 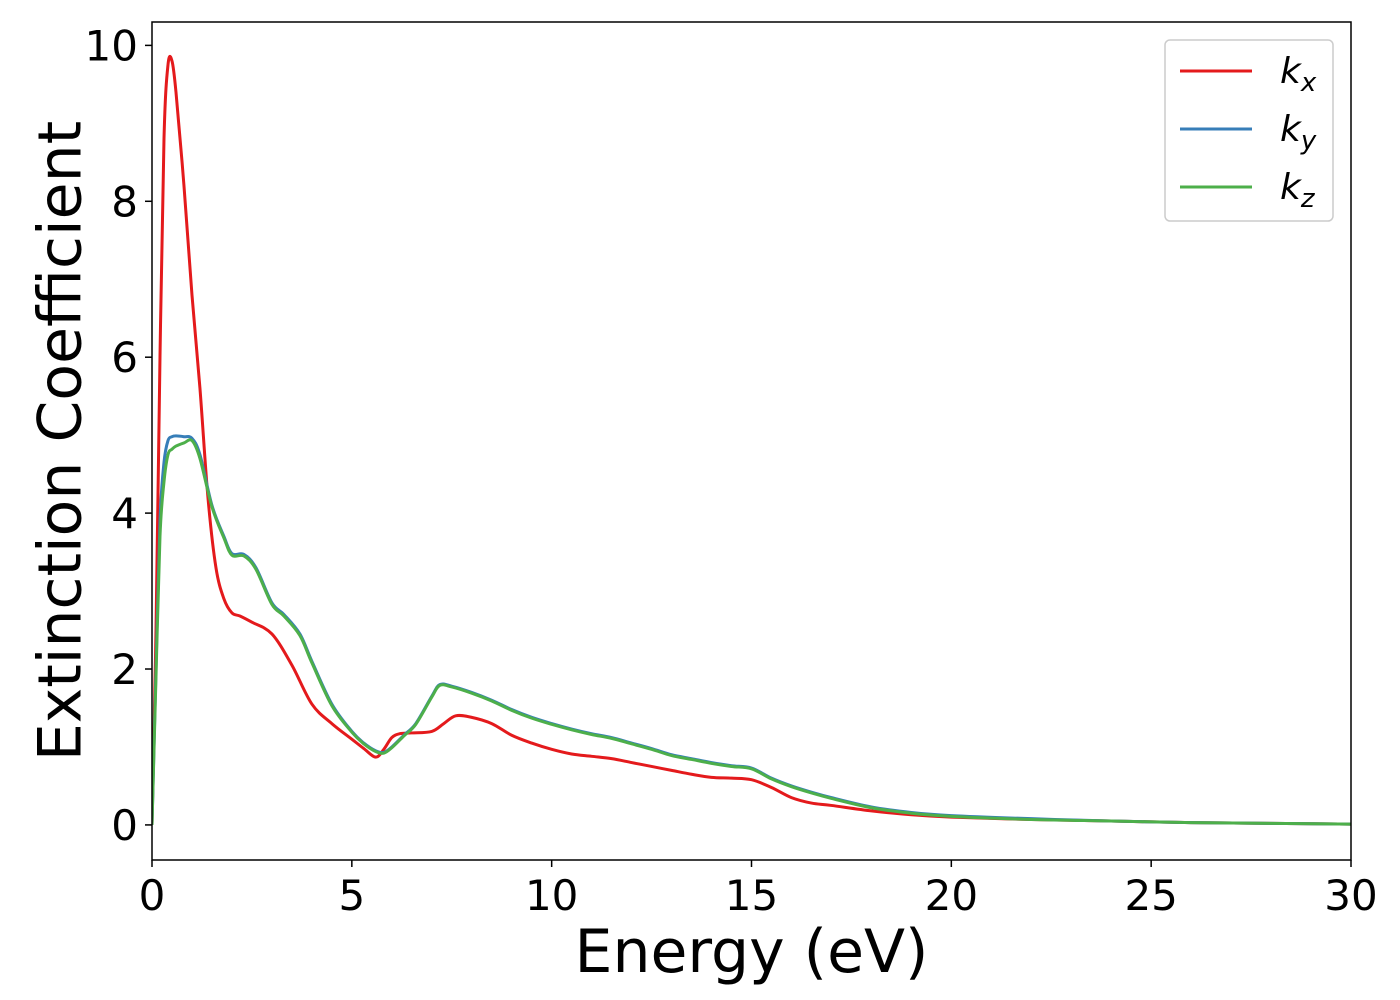 What do you see at coordinates (124, 513) in the screenshot?
I see `y-tick-label: 4` at bounding box center [124, 513].